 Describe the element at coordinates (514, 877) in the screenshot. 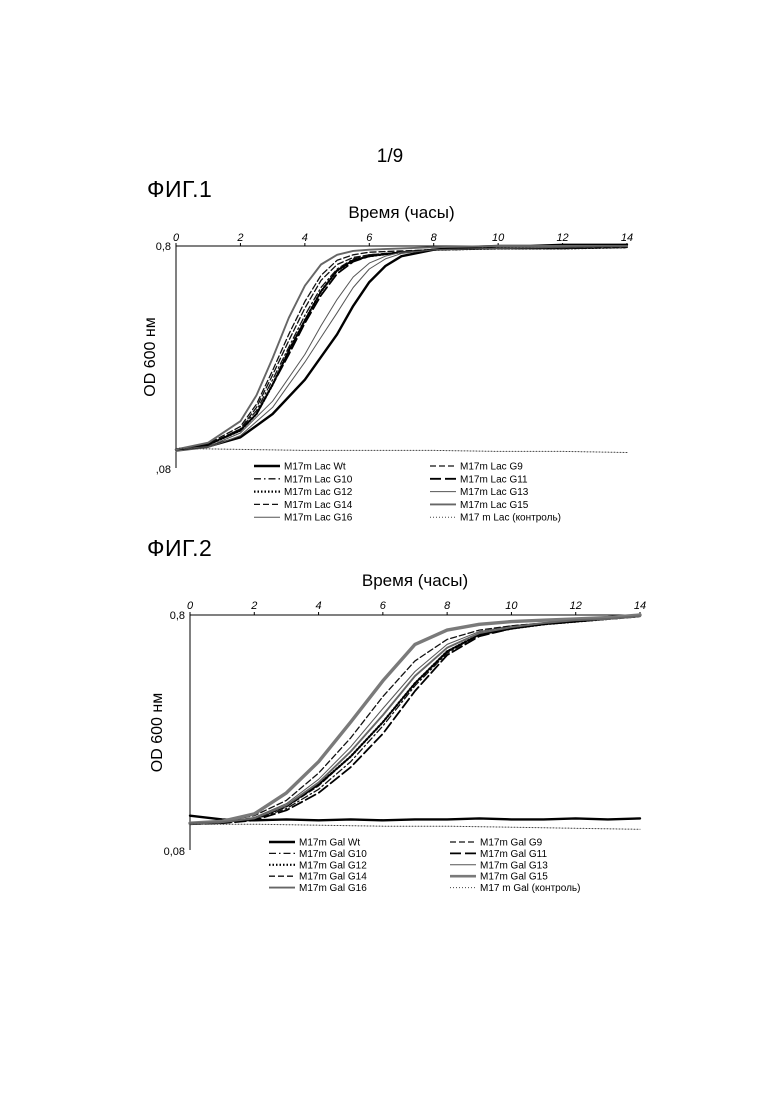

I see `legend-entry-label: M17m Gal G15` at that location.